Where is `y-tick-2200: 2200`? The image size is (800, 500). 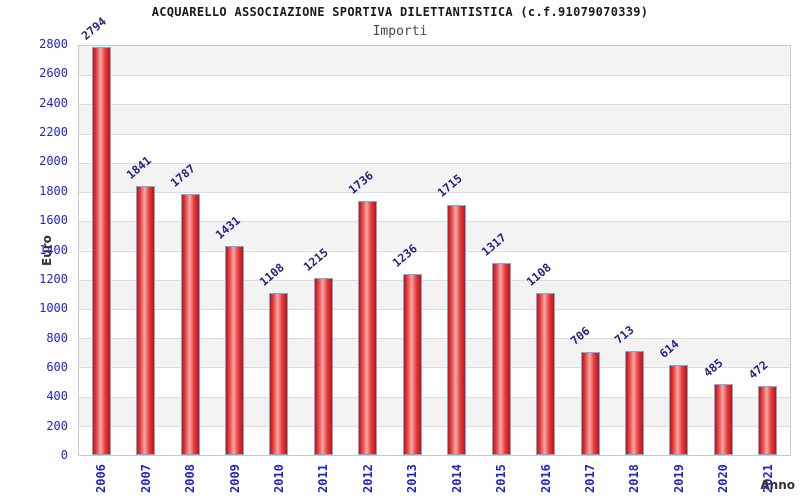 y-tick-2200: 2200 is located at coordinates (53, 132).